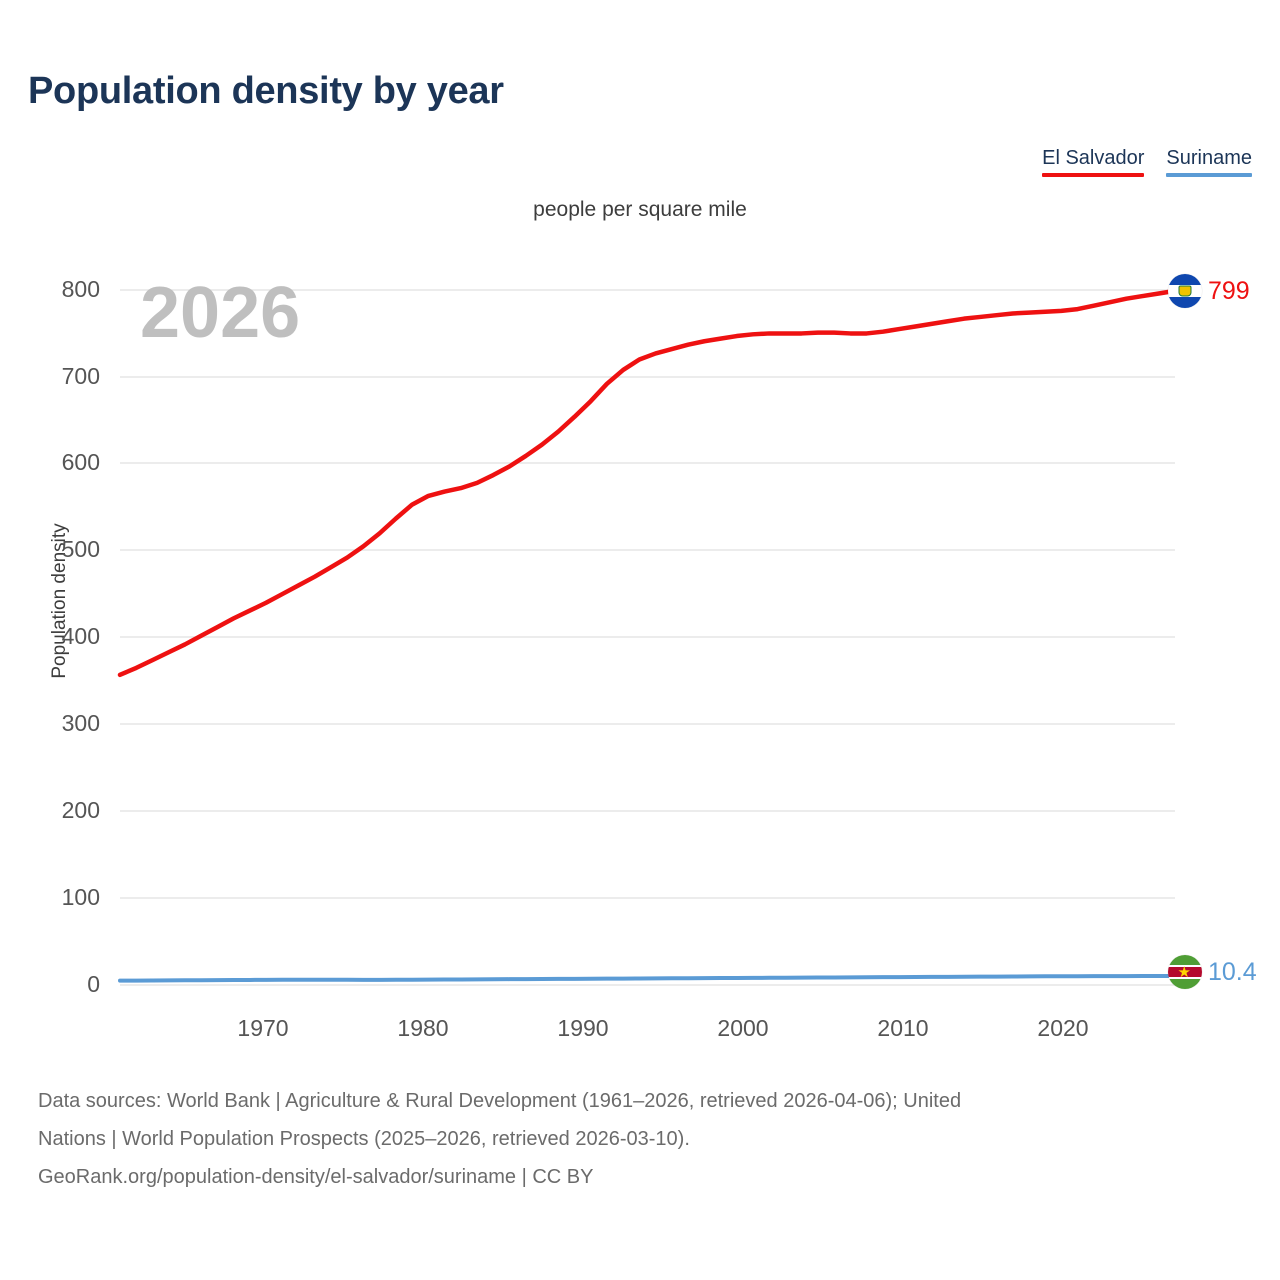 This screenshot has height=1280, width=1280. What do you see at coordinates (1209, 158) in the screenshot?
I see `legend-label-suriname: Suriname` at bounding box center [1209, 158].